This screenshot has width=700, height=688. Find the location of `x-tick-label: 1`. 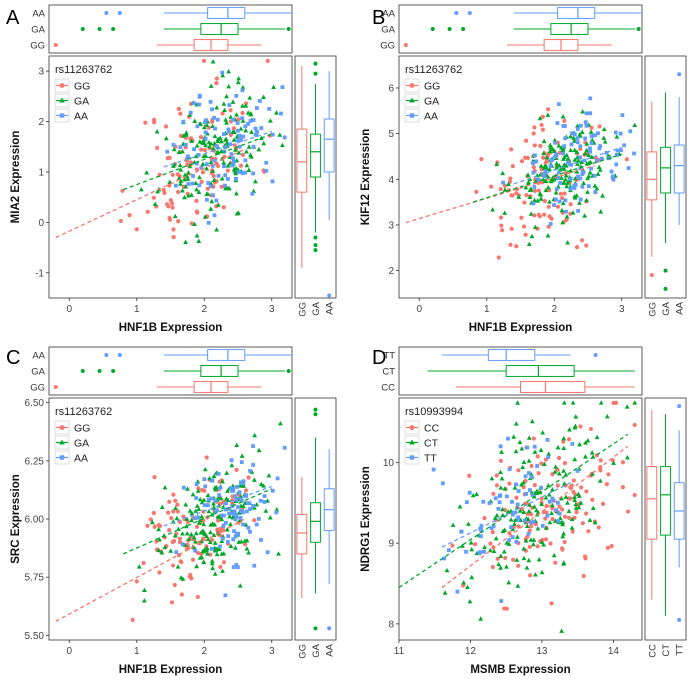

x-tick-label: 1 is located at coordinates (487, 309).